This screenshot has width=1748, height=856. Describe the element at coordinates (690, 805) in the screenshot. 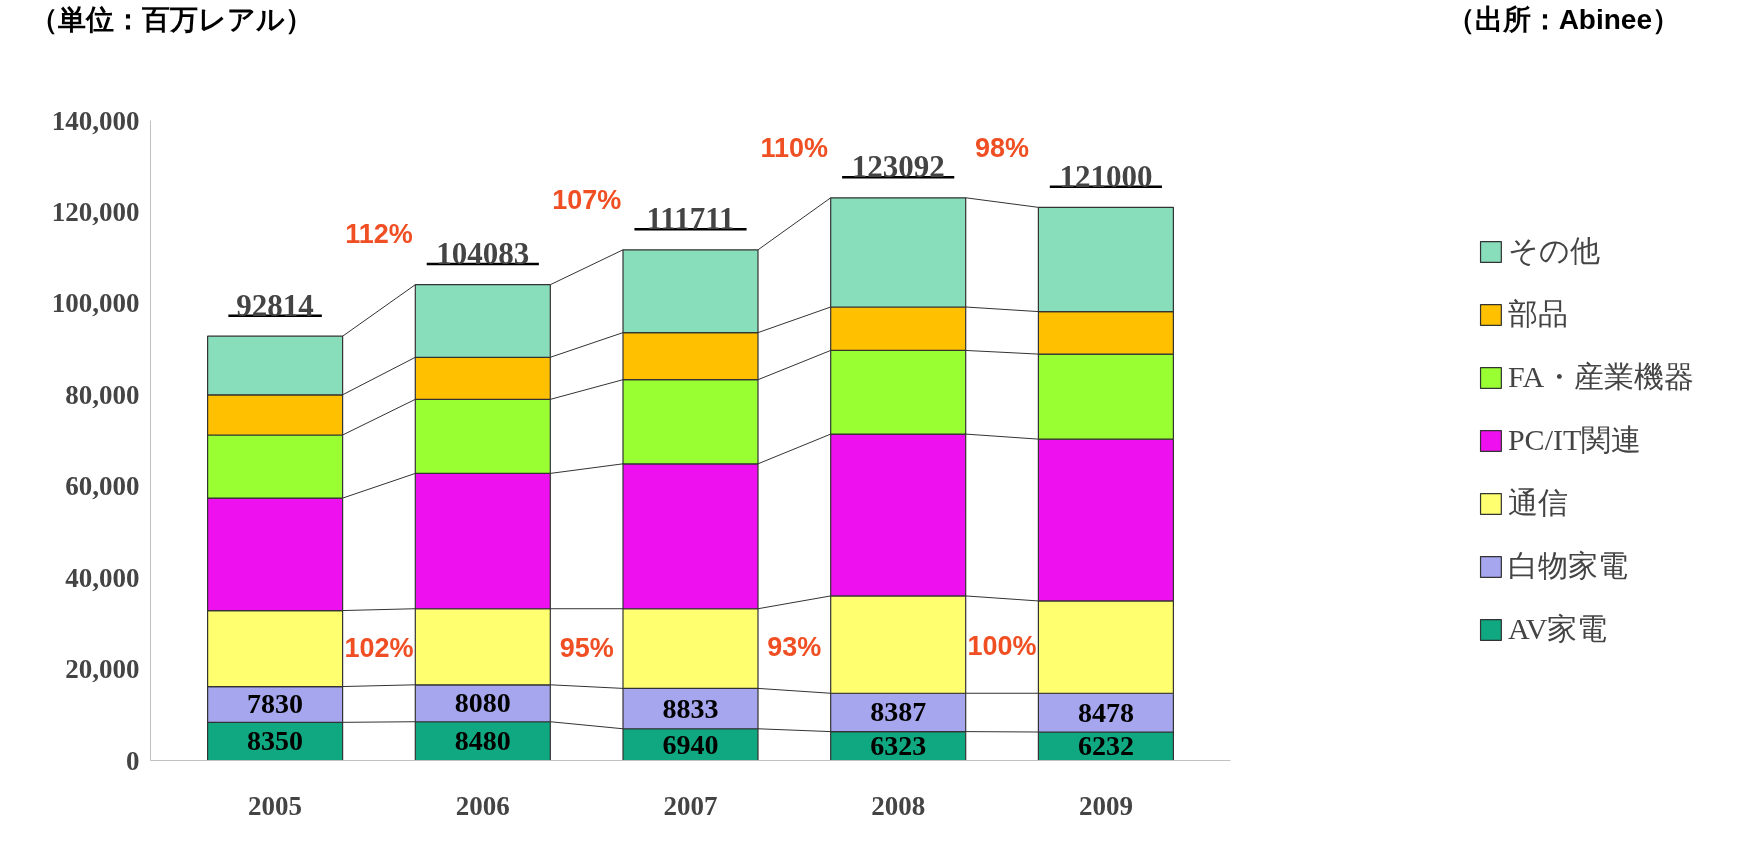

I see `x-tick-label: 2007` at that location.